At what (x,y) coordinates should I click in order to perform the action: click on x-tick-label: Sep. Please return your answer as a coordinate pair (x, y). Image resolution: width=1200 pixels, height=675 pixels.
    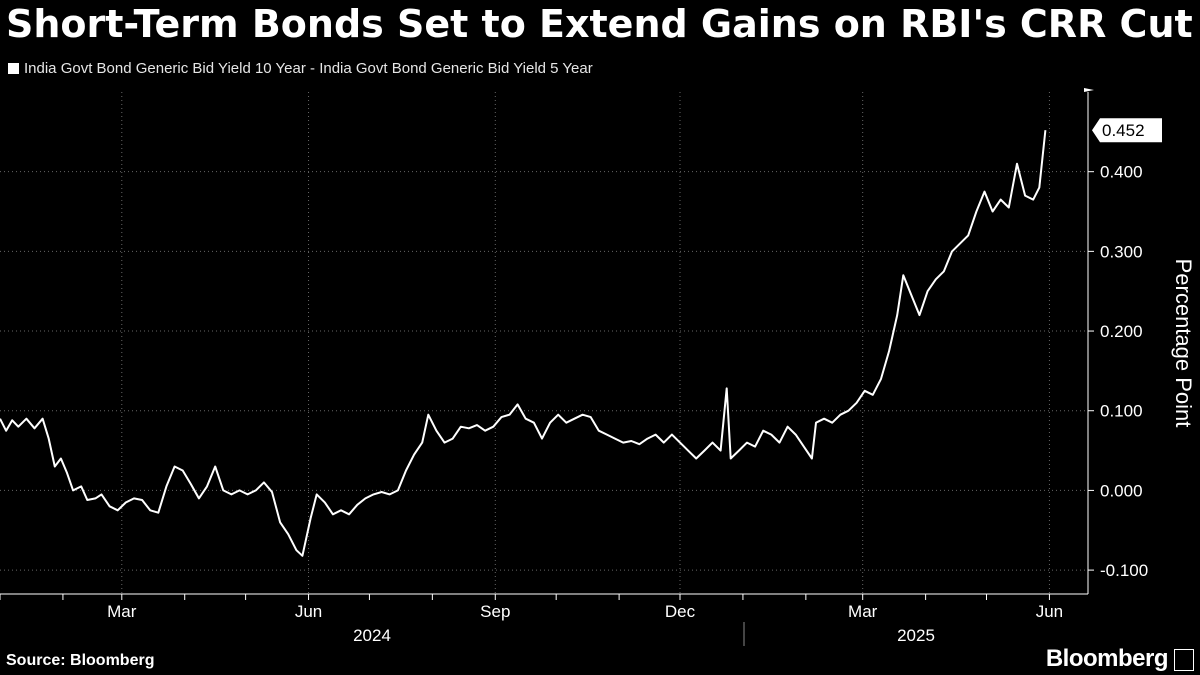
    Looking at the image, I should click on (495, 611).